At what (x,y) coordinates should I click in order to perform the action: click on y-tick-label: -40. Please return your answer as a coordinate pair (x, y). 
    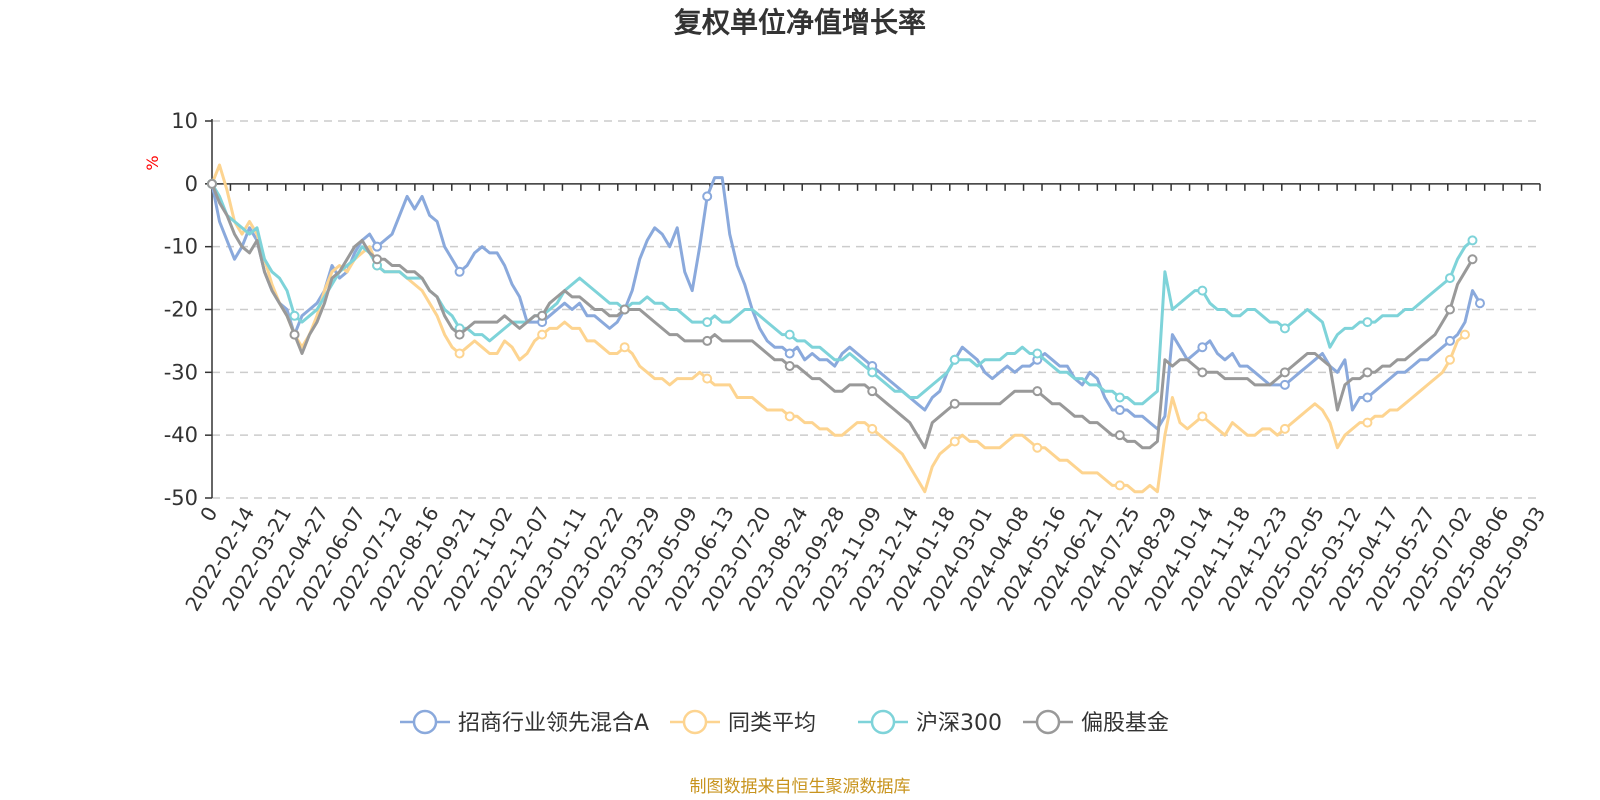
    Looking at the image, I should click on (181, 435).